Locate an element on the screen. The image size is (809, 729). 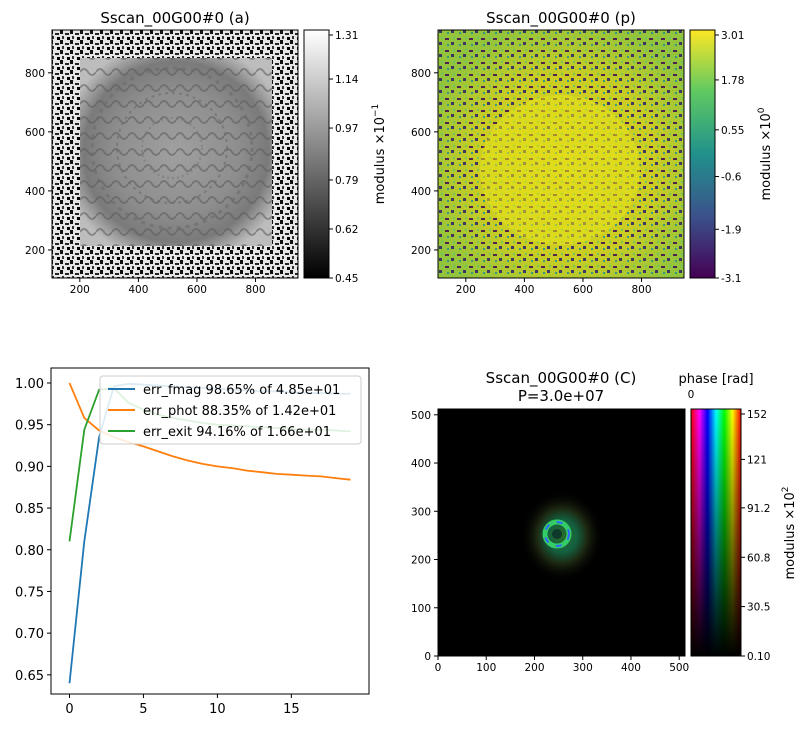
panel-c-axes: 0 100 200 300 400 500 0 100 200 300 400 500 is located at coordinates (550, 542).